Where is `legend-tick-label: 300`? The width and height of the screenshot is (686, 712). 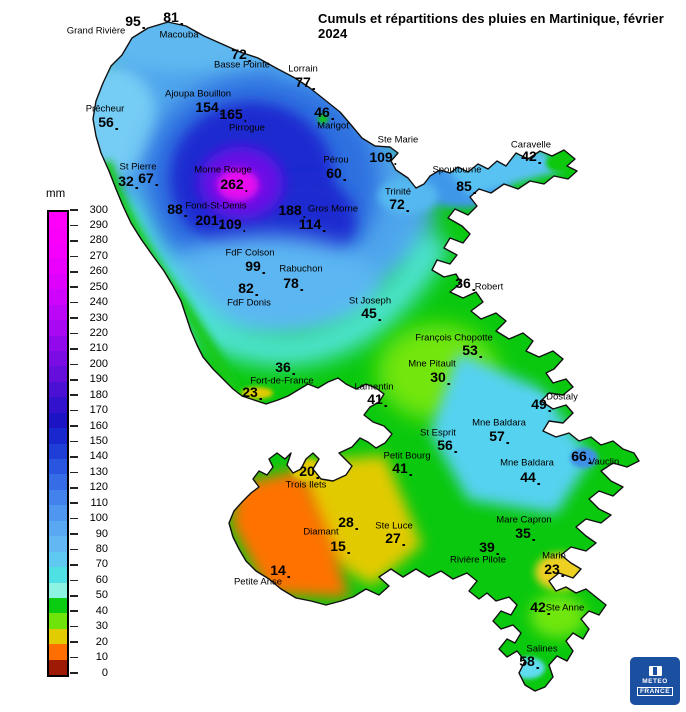
legend-tick-label: 300 is located at coordinates (98, 209).